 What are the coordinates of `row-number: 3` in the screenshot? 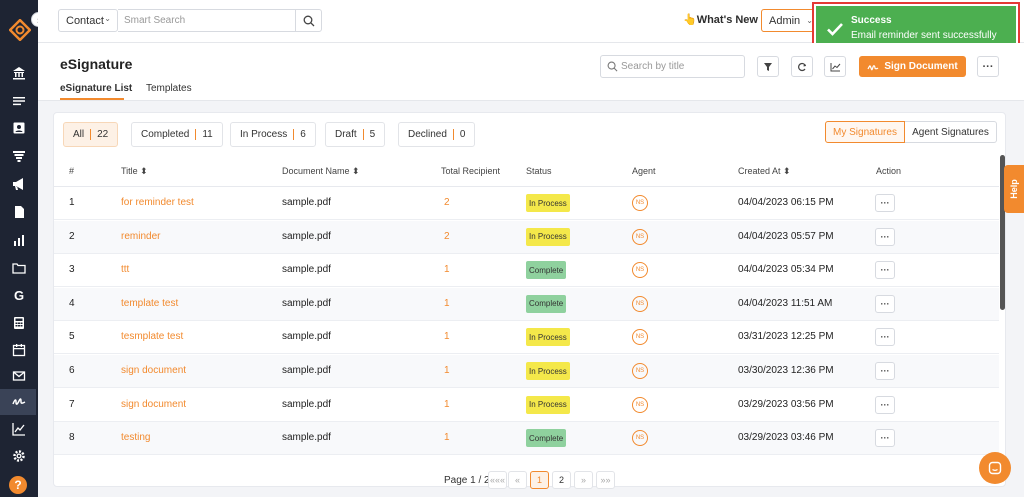 It's located at (72, 270).